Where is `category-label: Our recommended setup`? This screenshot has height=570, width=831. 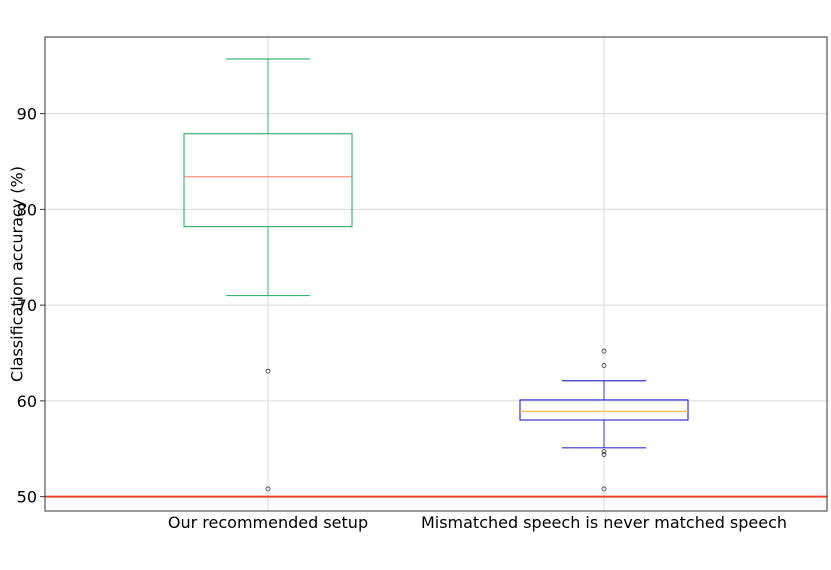 category-label: Our recommended setup is located at coordinates (268, 522).